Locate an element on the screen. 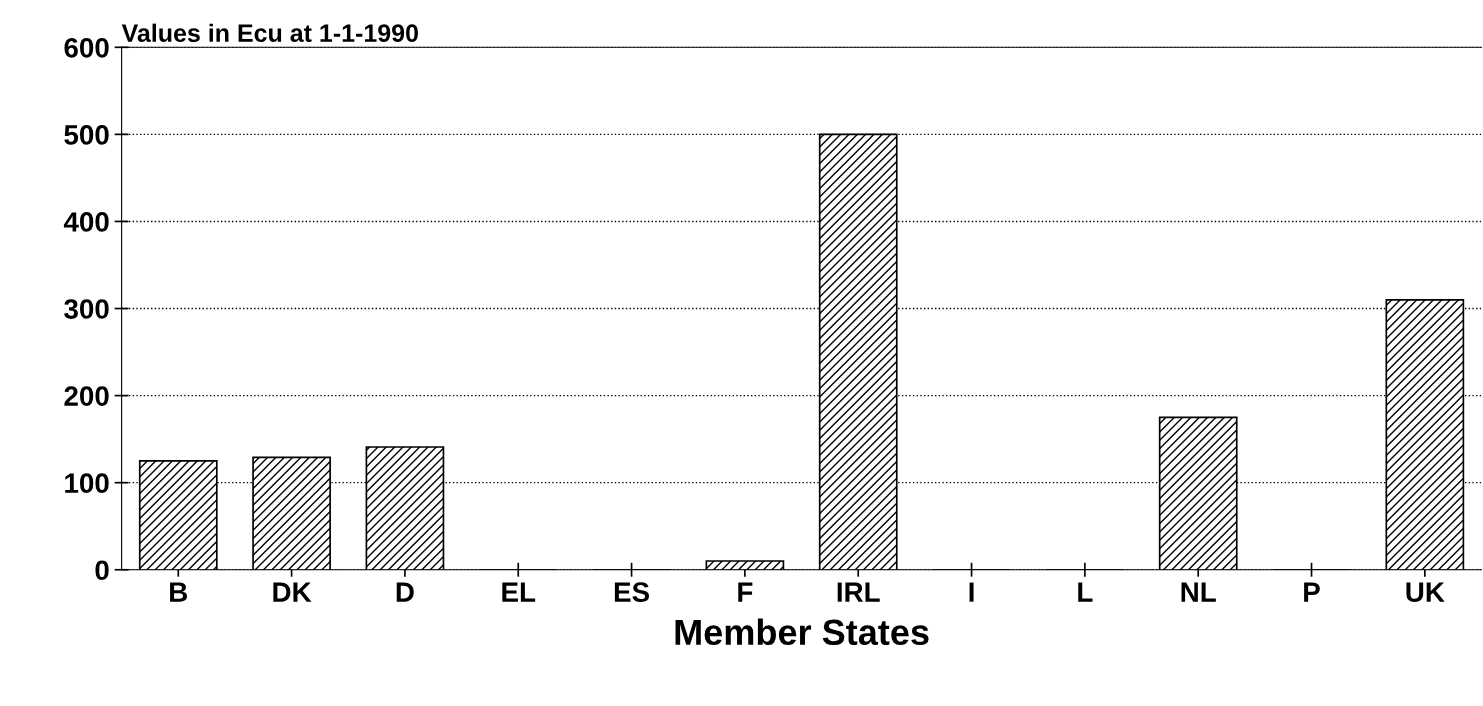 Image resolution: width=1483 pixels, height=706 pixels. y-tick-label: 0 is located at coordinates (102, 570).